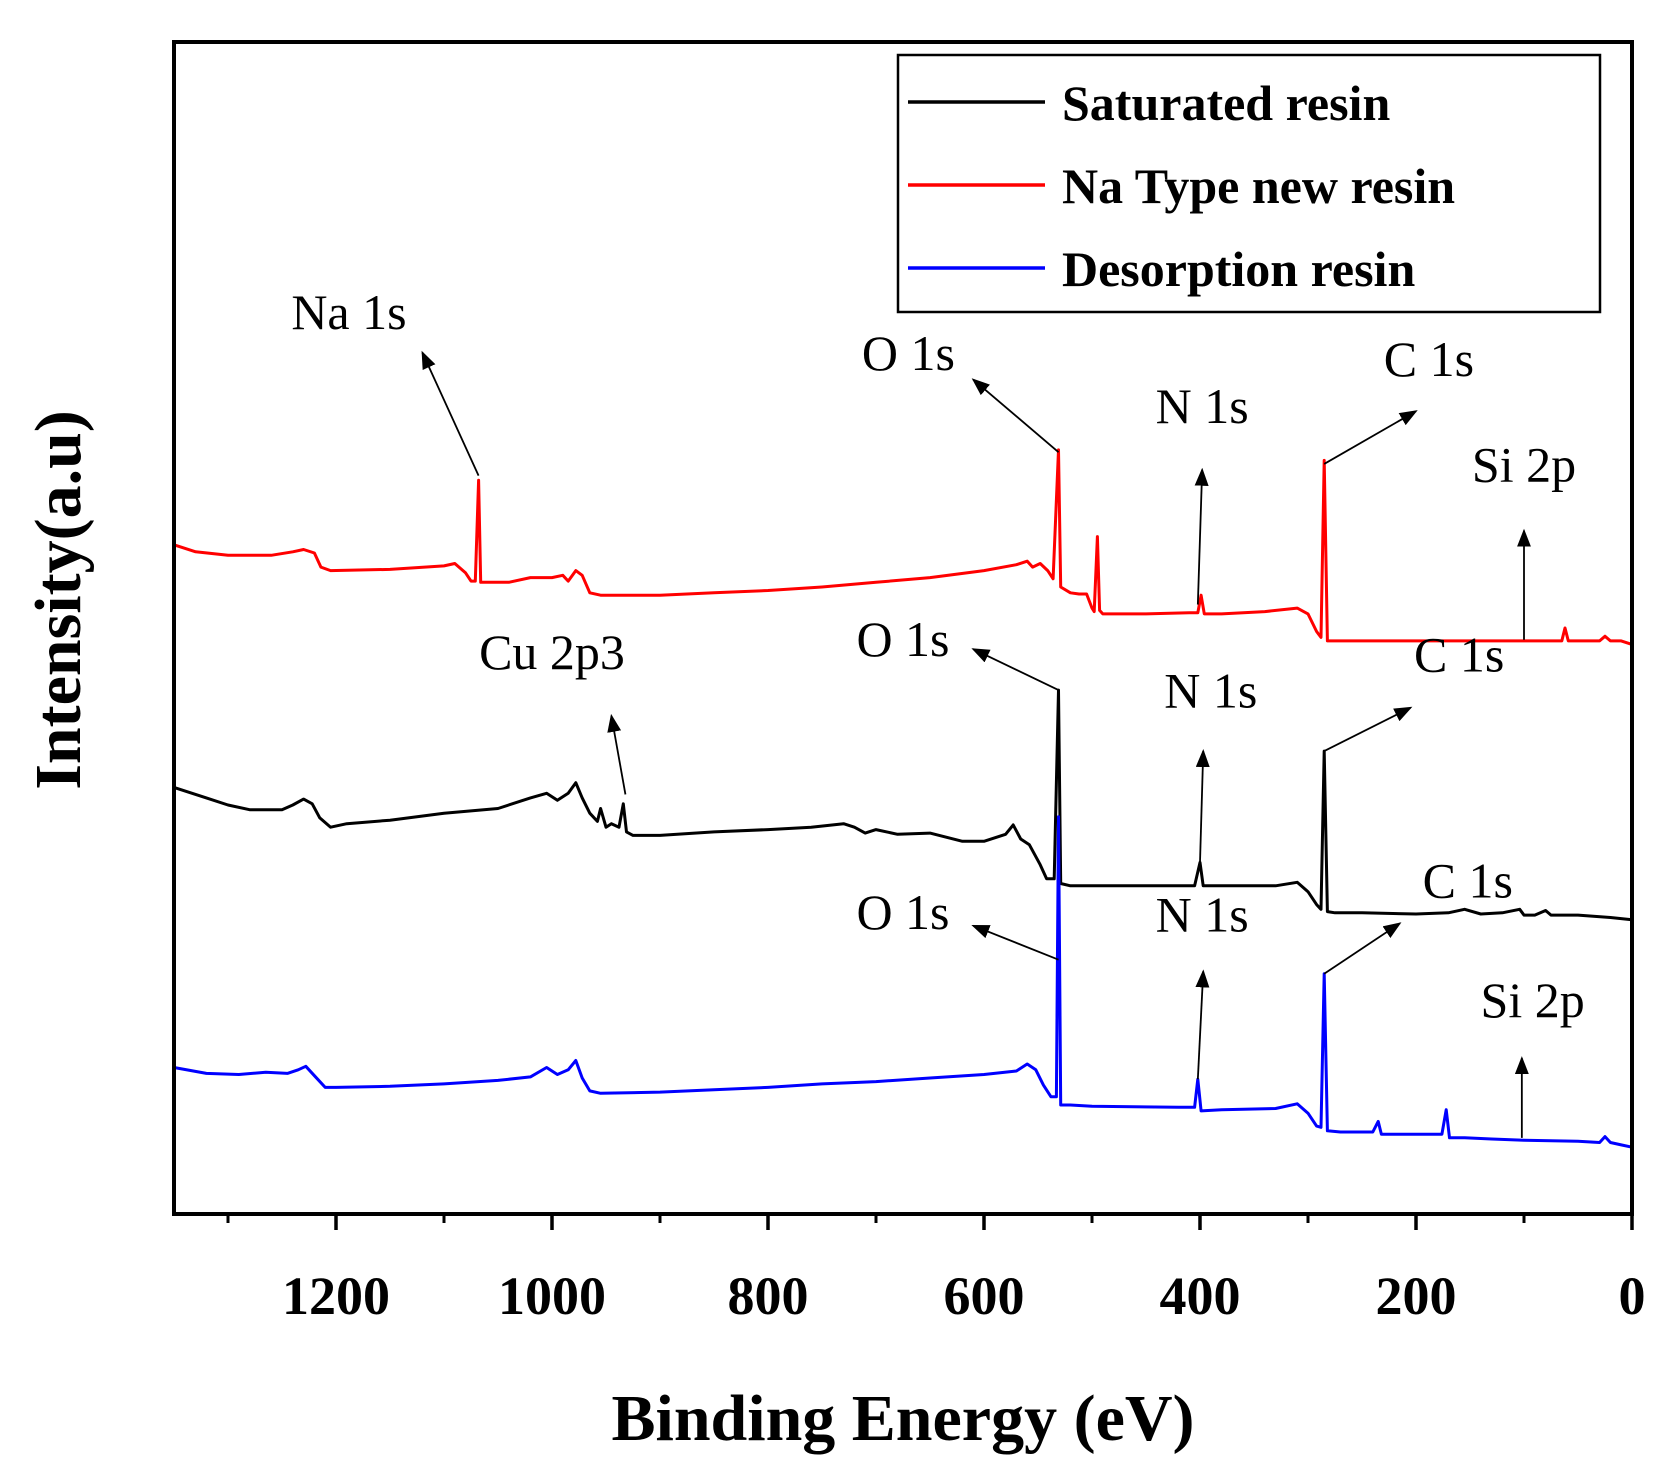 The image size is (1668, 1483). Describe the element at coordinates (348, 312) in the screenshot. I see `annotation-label: Na 1s` at that location.